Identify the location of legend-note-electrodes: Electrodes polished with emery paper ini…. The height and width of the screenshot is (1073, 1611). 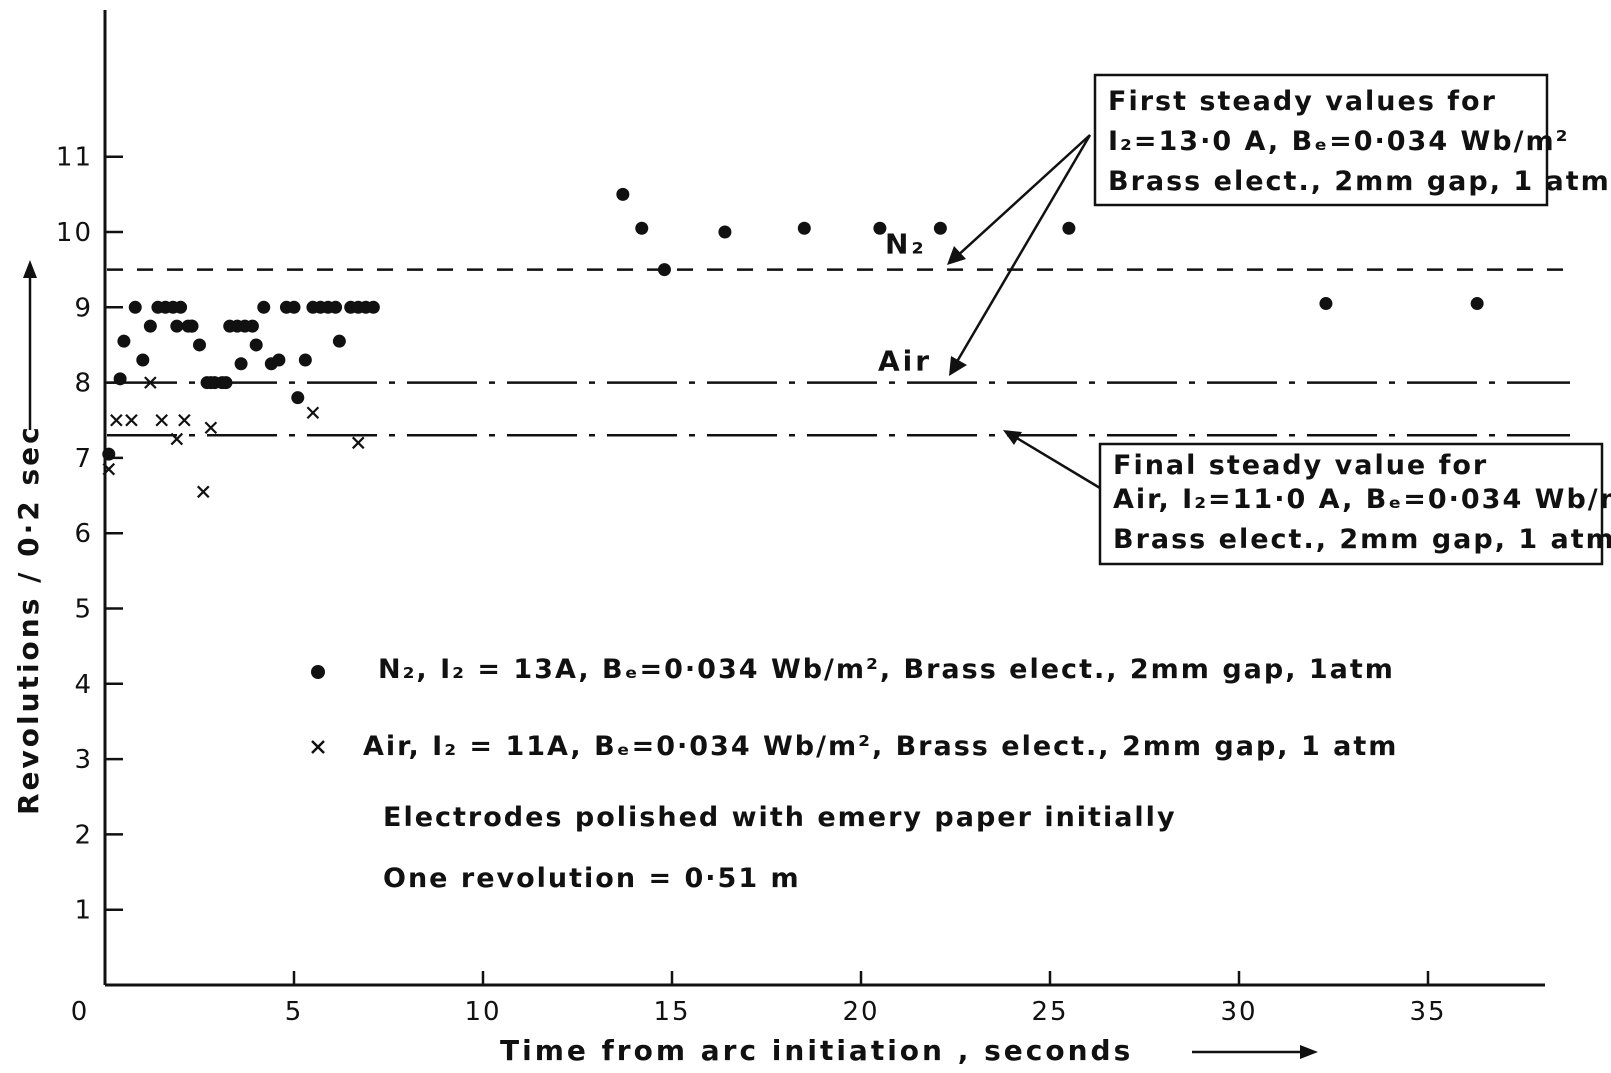
(780, 817).